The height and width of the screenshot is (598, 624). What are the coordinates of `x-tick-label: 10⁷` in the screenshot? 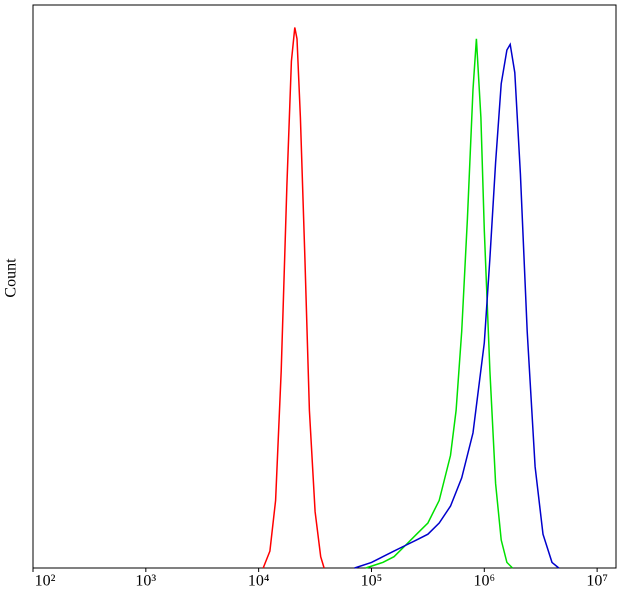 It's located at (597, 581).